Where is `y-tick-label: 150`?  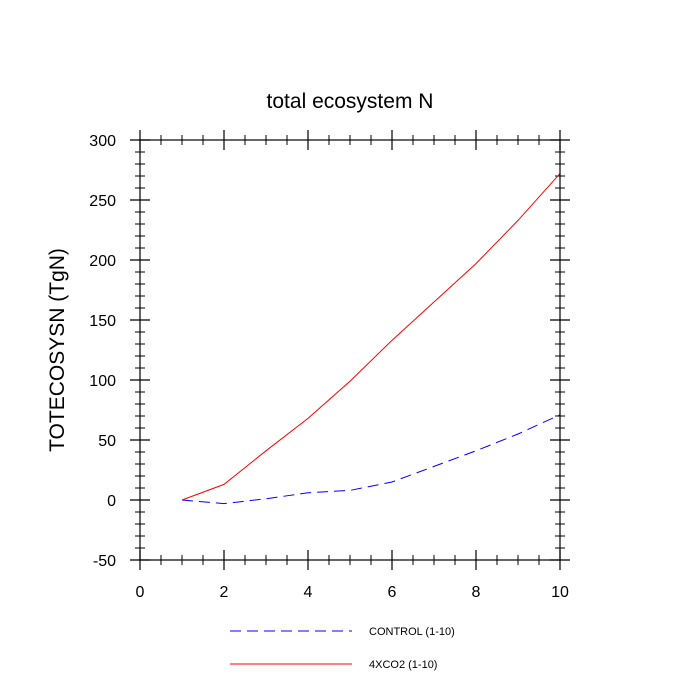
y-tick-label: 150 is located at coordinates (102, 321).